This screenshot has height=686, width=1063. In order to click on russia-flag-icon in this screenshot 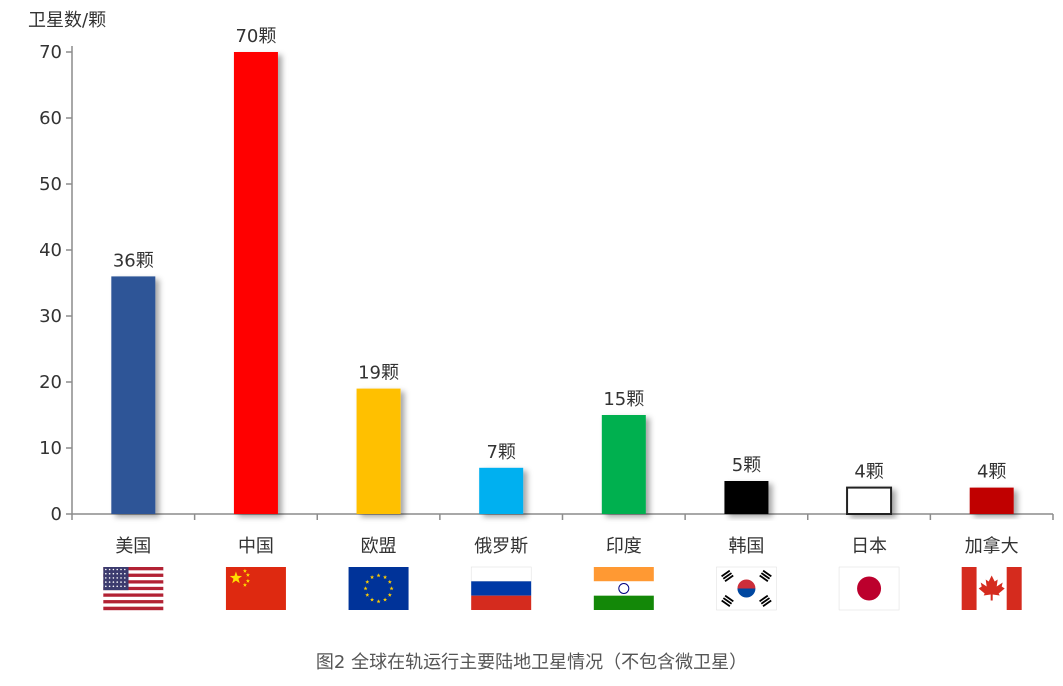, I will do `click(501, 588)`.